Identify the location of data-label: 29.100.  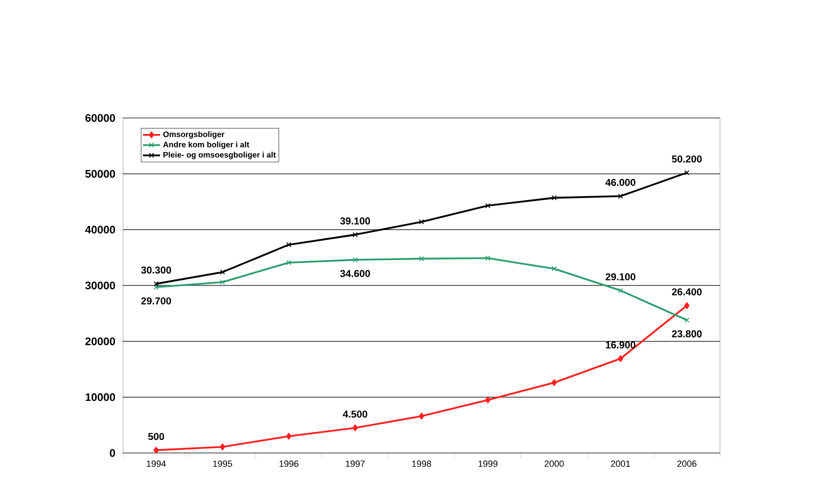
(621, 276).